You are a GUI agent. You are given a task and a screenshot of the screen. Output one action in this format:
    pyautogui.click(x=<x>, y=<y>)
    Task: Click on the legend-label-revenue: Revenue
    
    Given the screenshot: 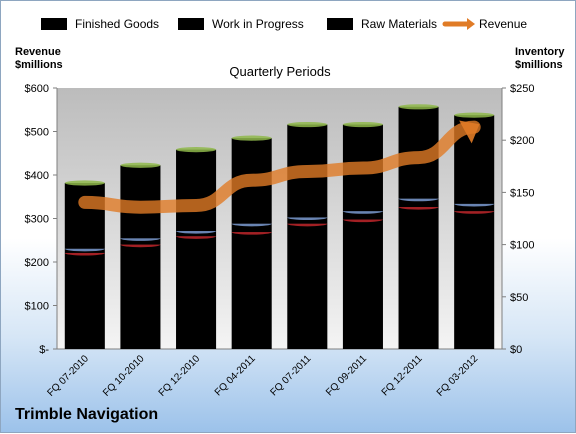 What is the action you would take?
    pyautogui.click(x=503, y=24)
    